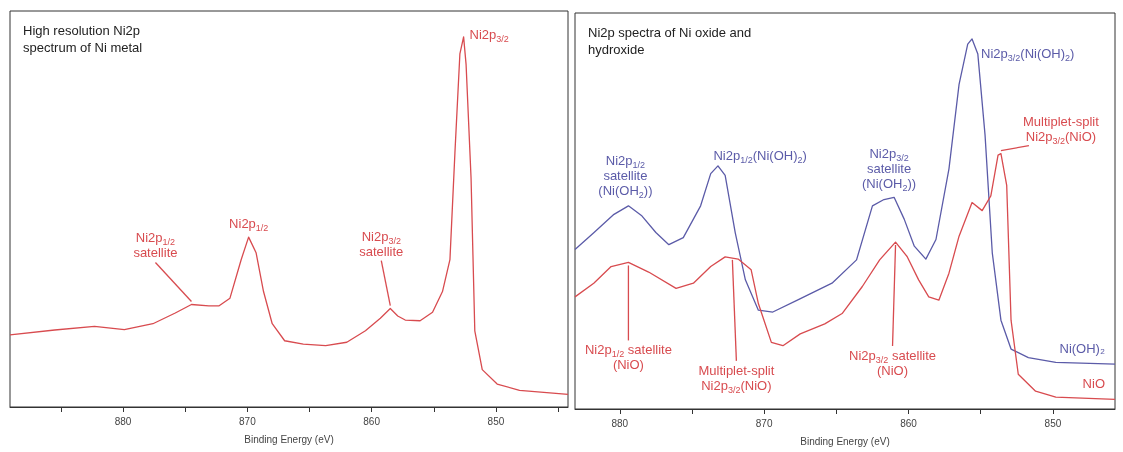 This screenshot has width=1123, height=452. I want to click on series-label: NiO, so click(1093, 384).